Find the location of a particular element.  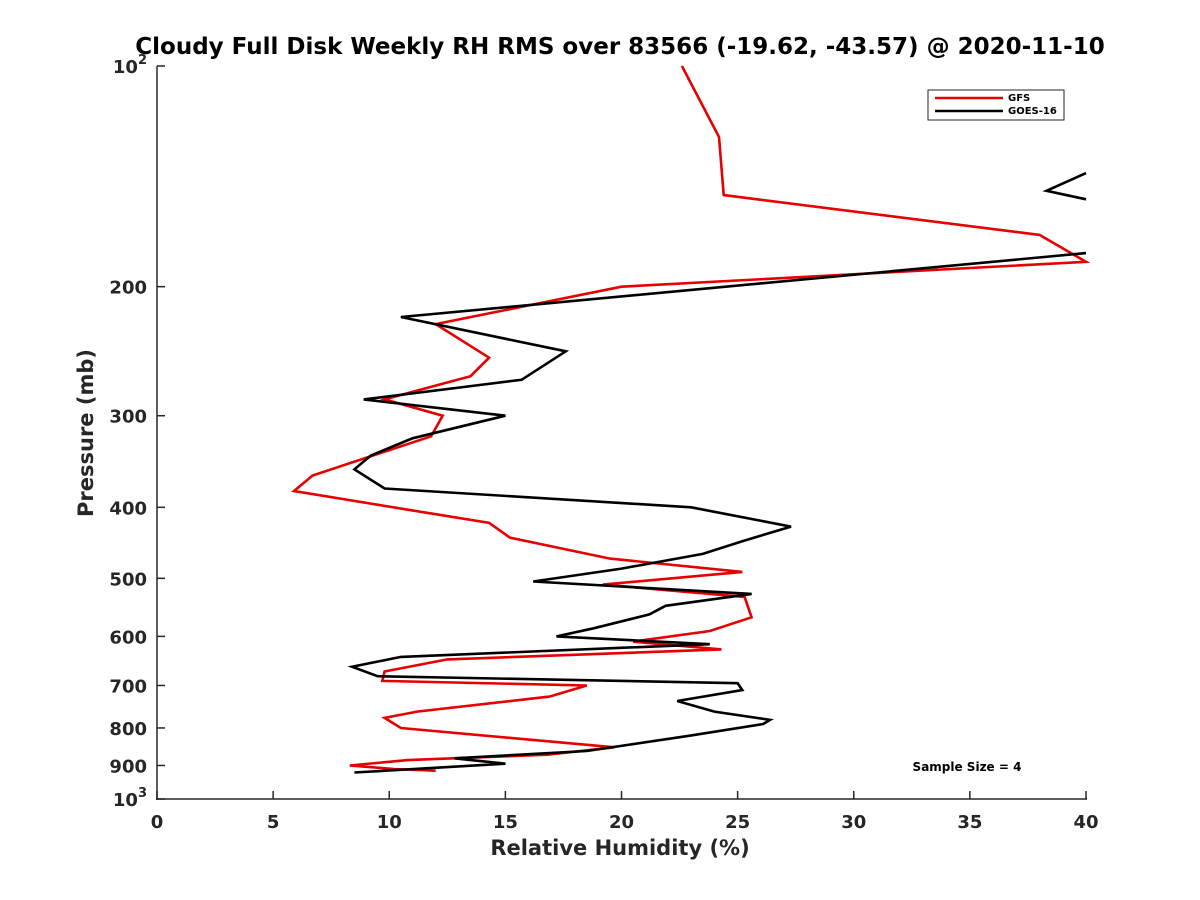

x-tick-label: 0 is located at coordinates (157, 822).